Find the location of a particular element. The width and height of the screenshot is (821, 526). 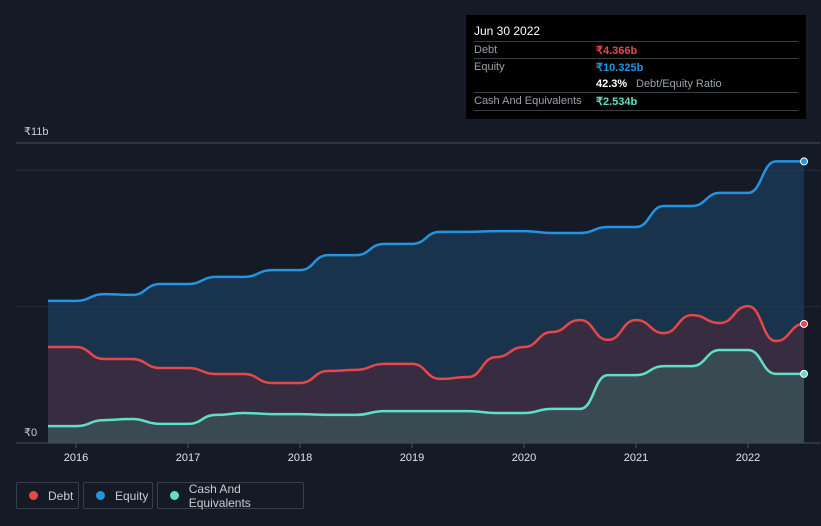

legend-debt: Debt is located at coordinates (47, 495).